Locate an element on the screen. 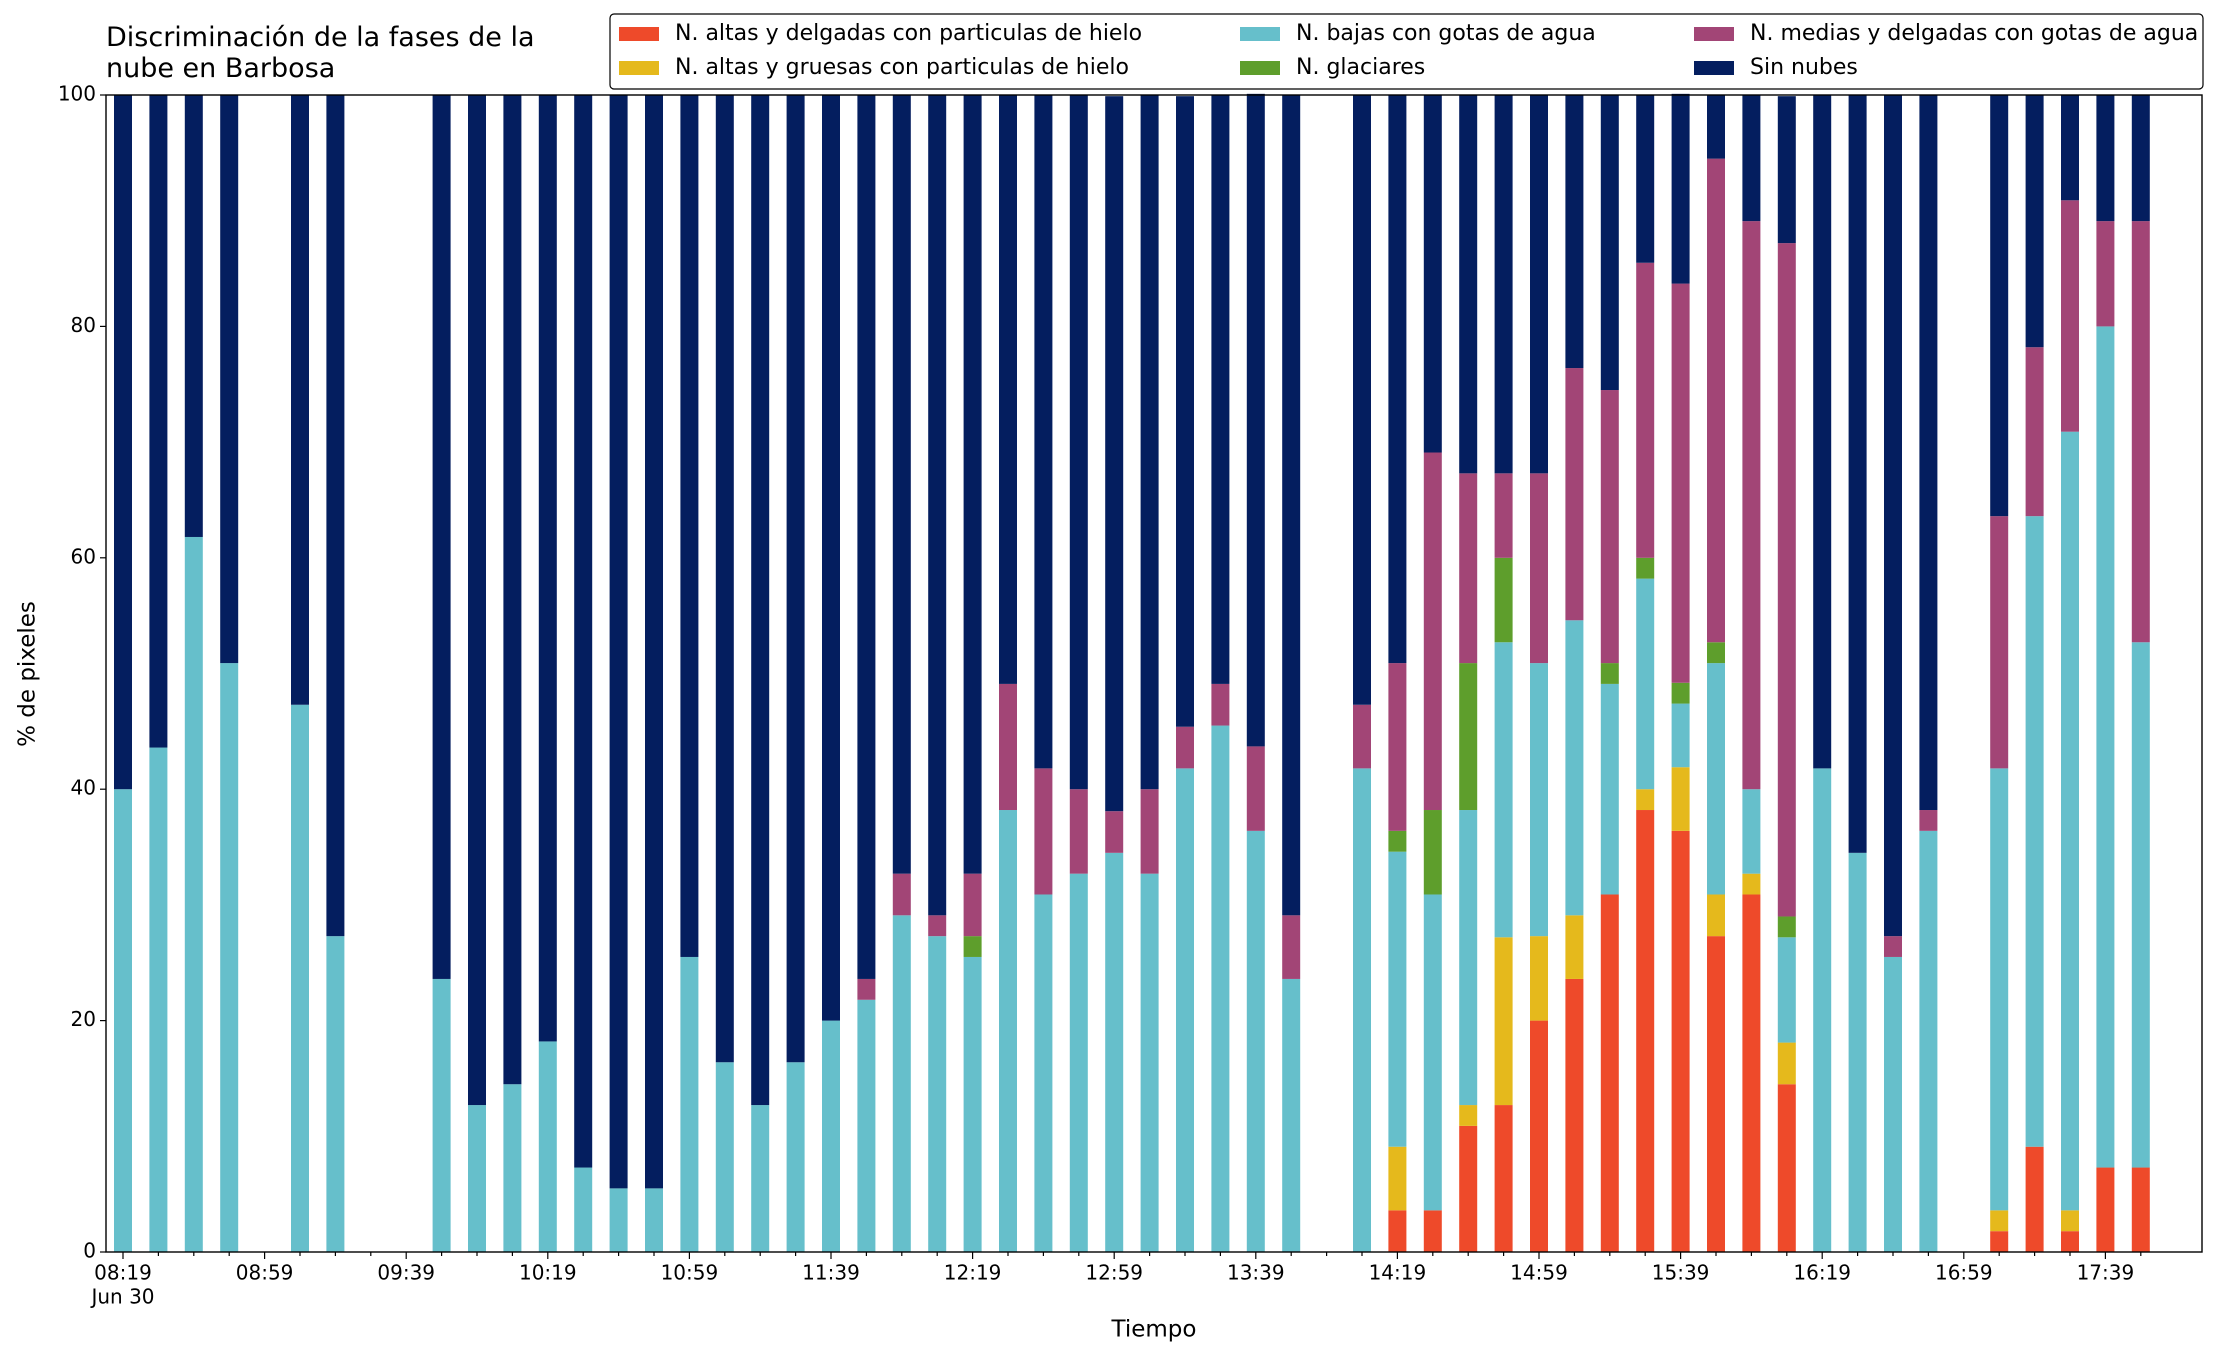 This screenshot has width=2216, height=1355. legend-box is located at coordinates (1406, 51).